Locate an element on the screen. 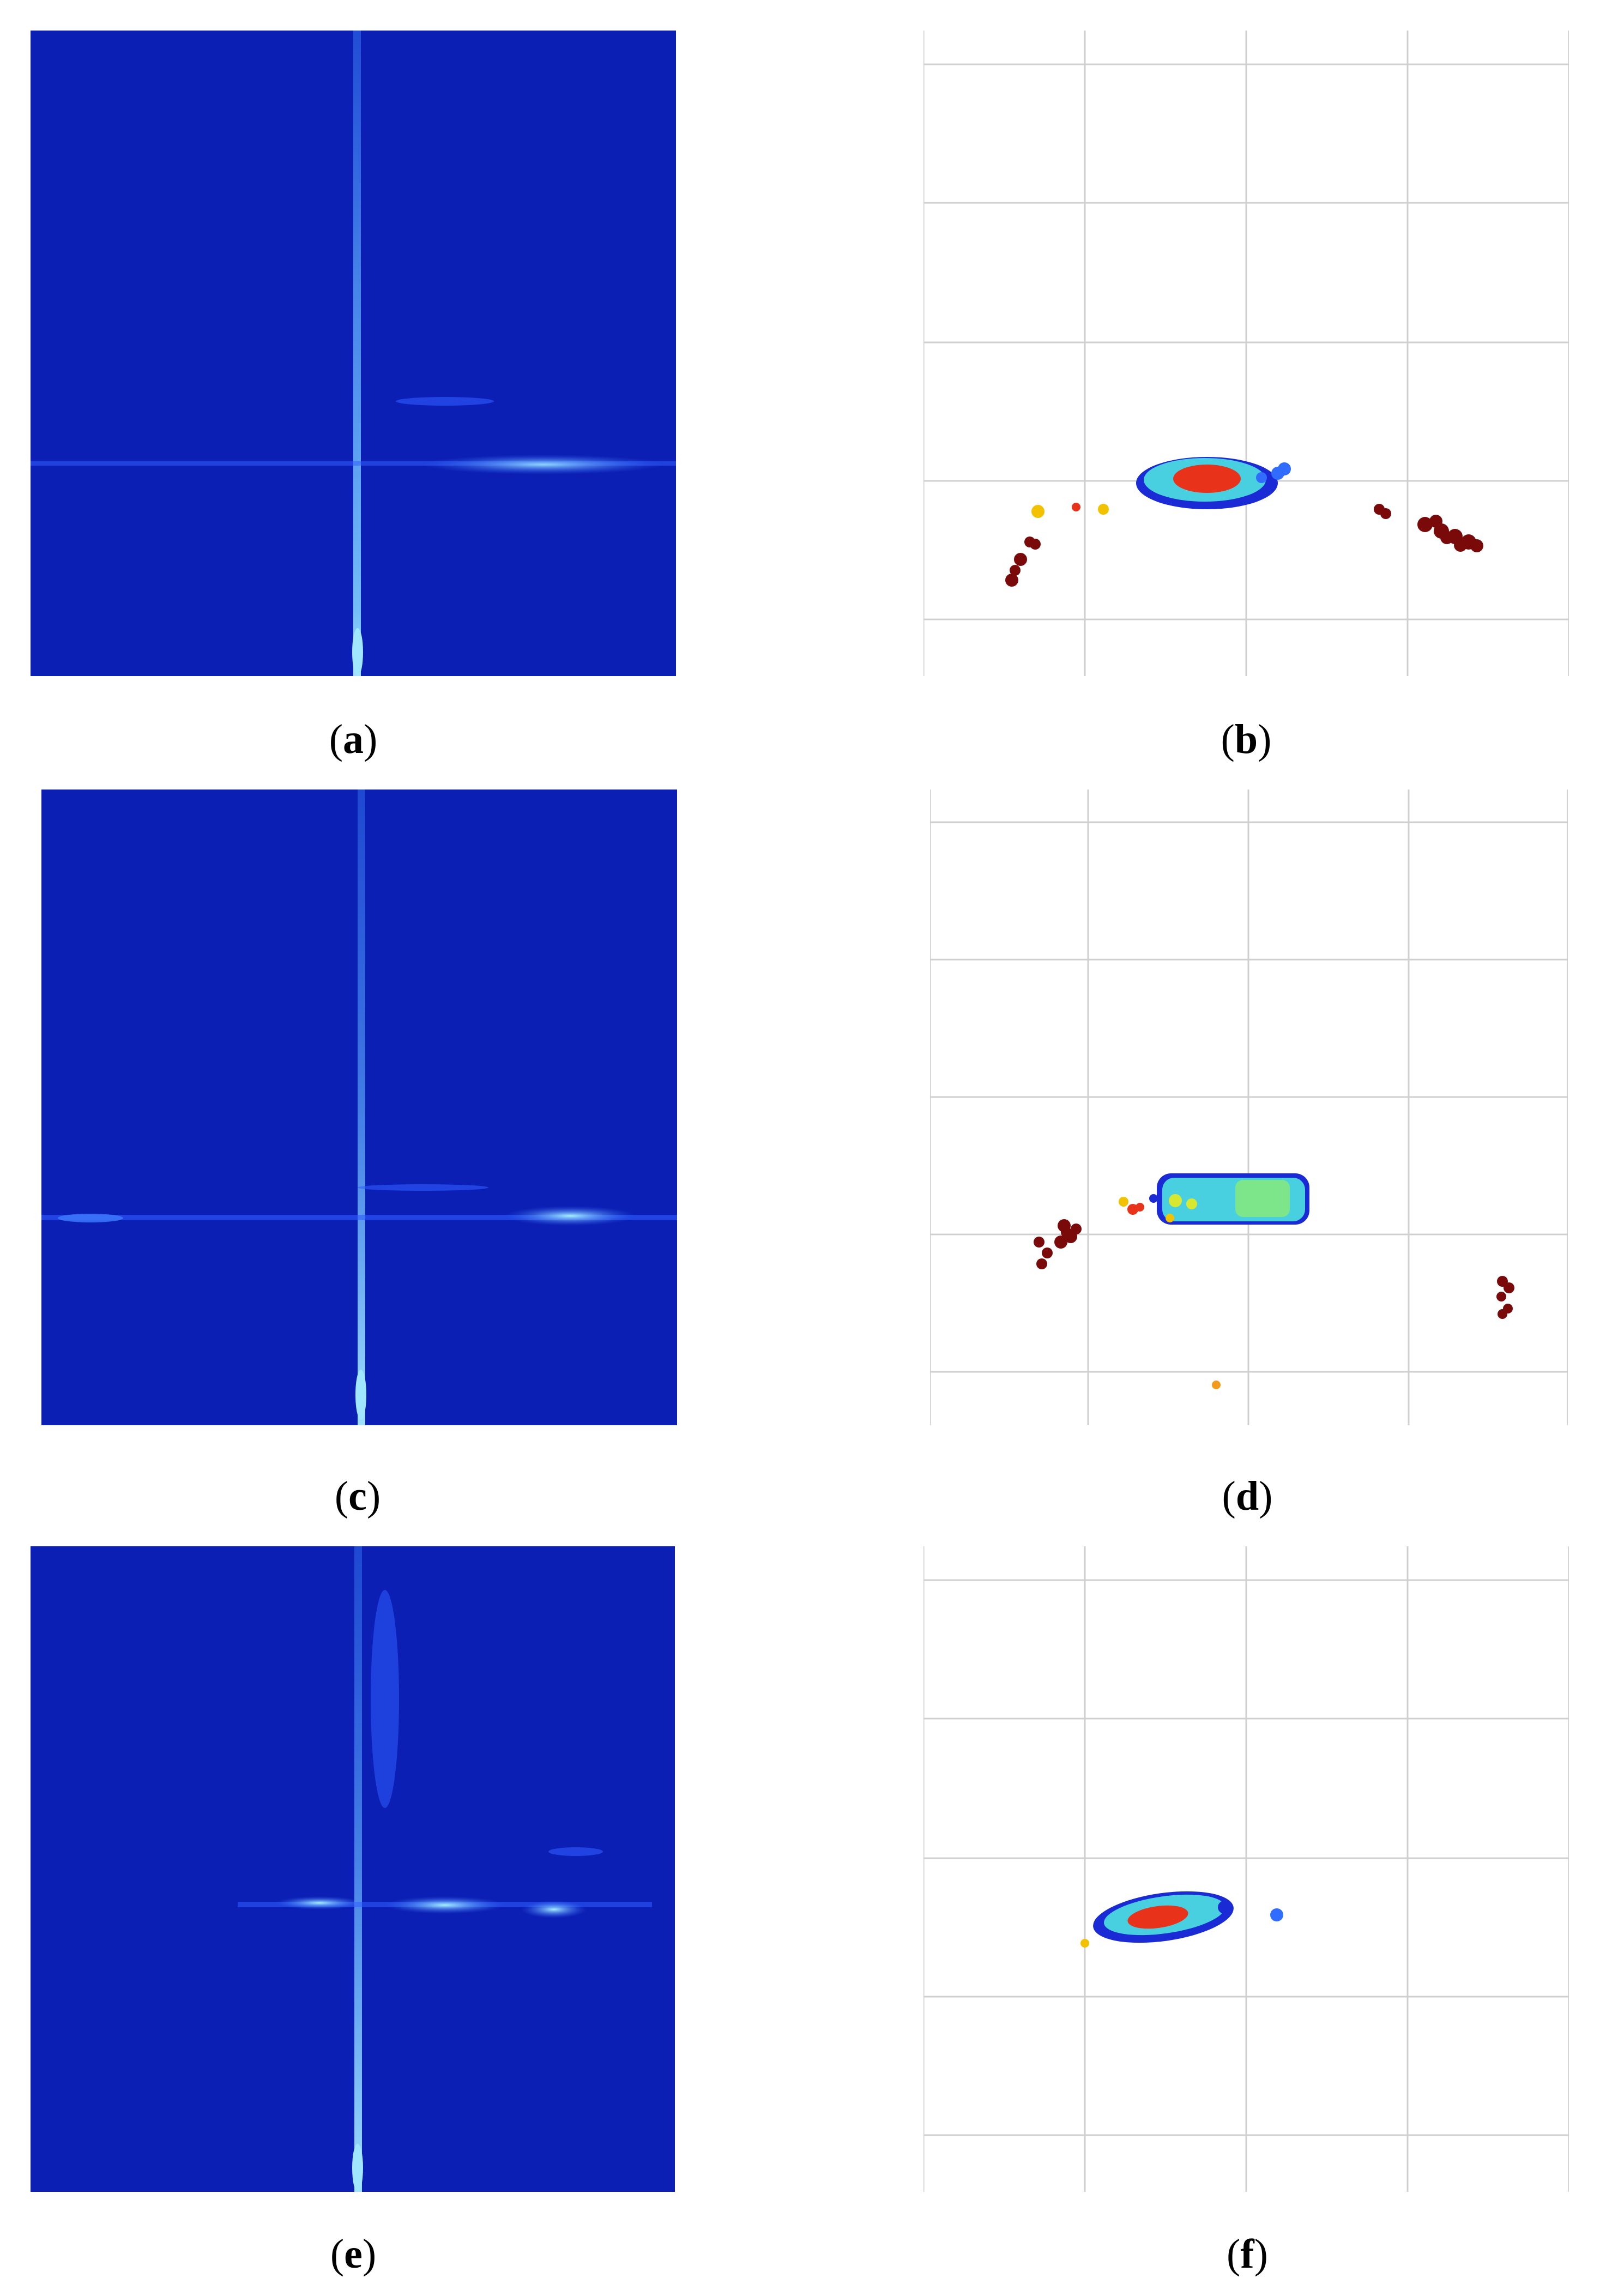  panel-e-heatmap is located at coordinates (353, 1869).